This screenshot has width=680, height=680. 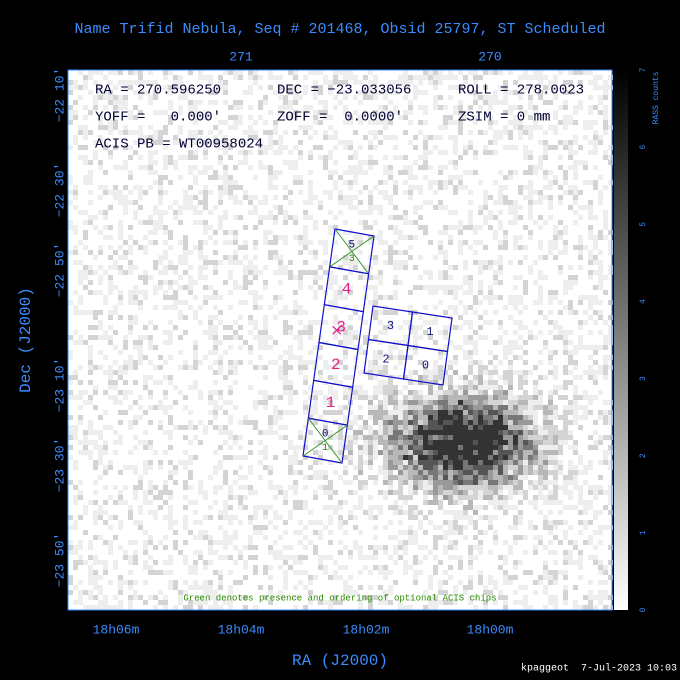 What do you see at coordinates (521, 91) in the screenshot?
I see `info: ROLL = 278.0023` at bounding box center [521, 91].